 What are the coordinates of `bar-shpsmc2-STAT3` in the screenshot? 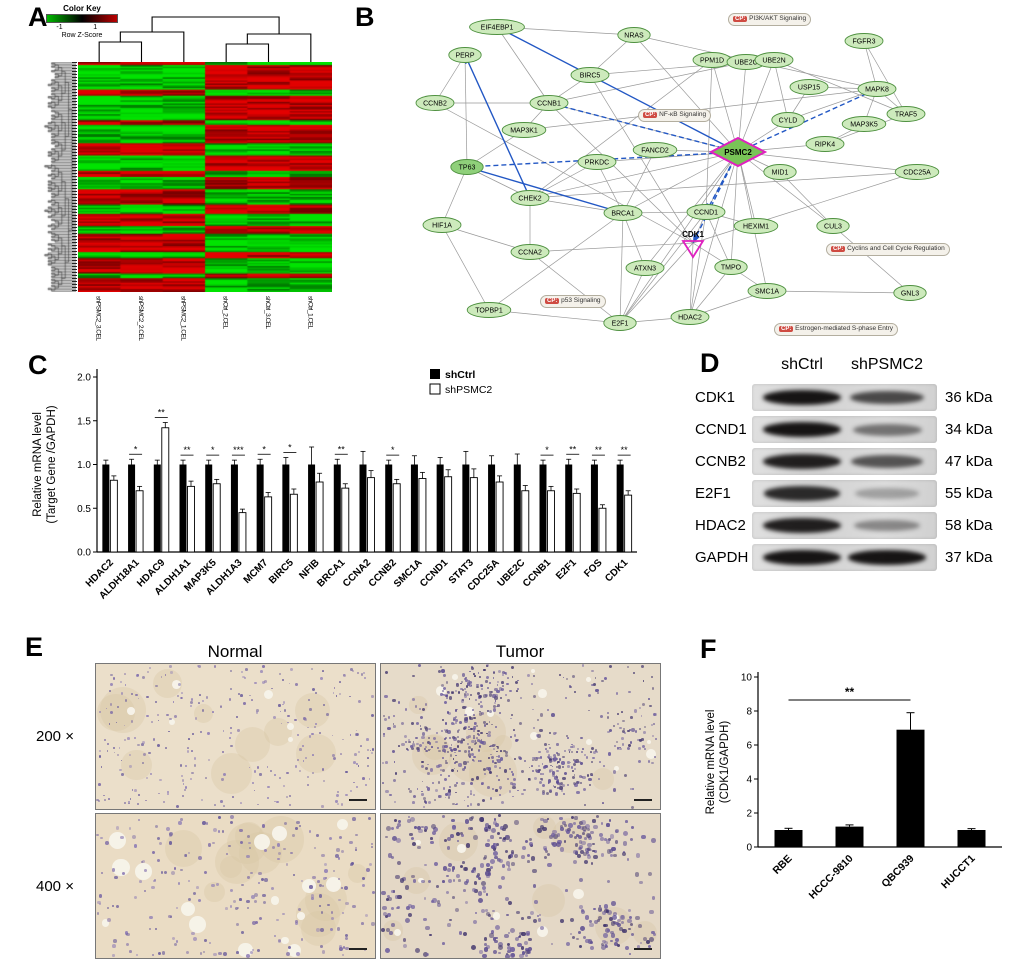 It's located at (473, 515).